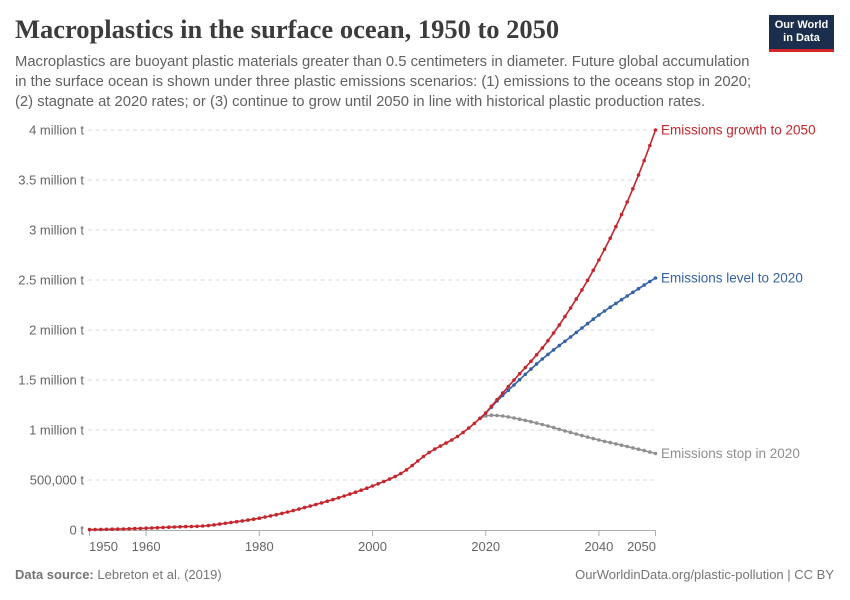 The height and width of the screenshot is (600, 850). What do you see at coordinates (401, 473) in the screenshot?
I see `series-point-growth-2005` at bounding box center [401, 473].